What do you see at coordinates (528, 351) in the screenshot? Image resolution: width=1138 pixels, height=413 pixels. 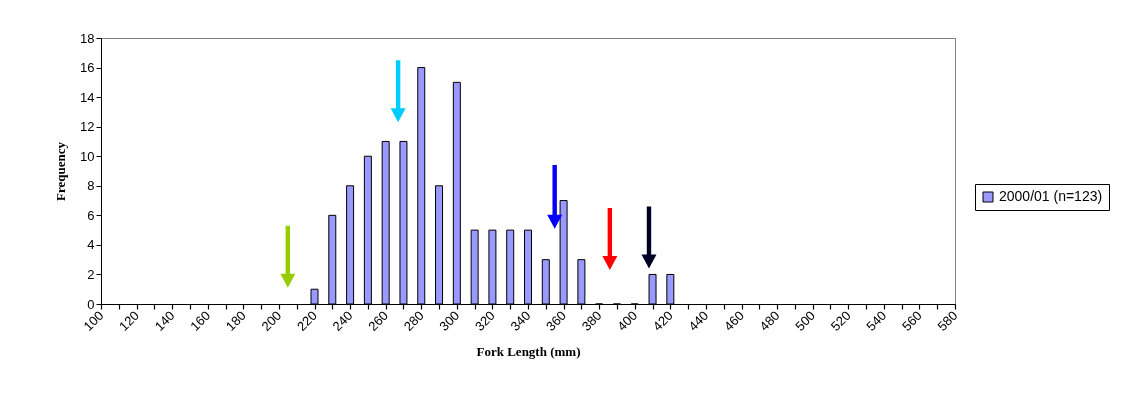 I see `x-axis-title: Fork Length (mm)` at bounding box center [528, 351].